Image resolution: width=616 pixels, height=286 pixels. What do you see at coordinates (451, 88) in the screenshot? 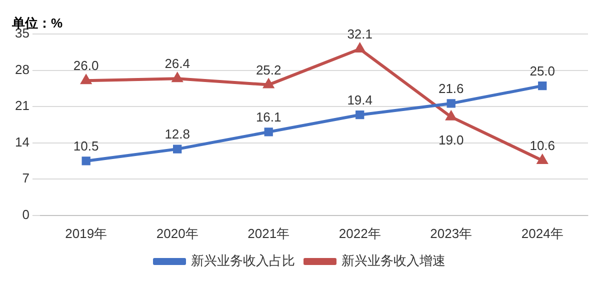
I see `data-label: 21.6` at bounding box center [451, 88].